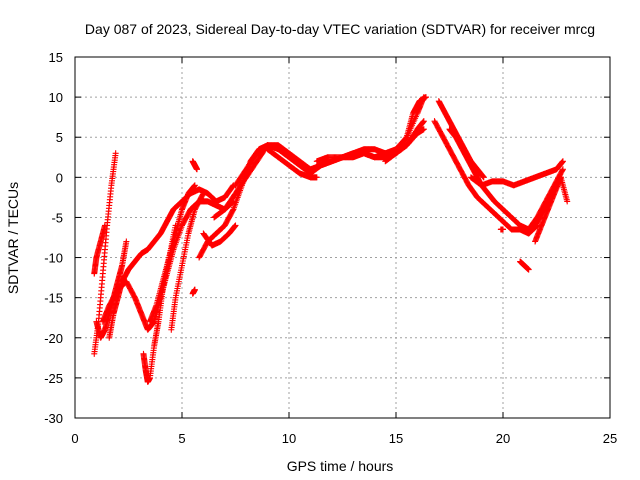 This screenshot has width=640, height=480. Describe the element at coordinates (610, 438) in the screenshot. I see `x-tick-label: 25` at that location.